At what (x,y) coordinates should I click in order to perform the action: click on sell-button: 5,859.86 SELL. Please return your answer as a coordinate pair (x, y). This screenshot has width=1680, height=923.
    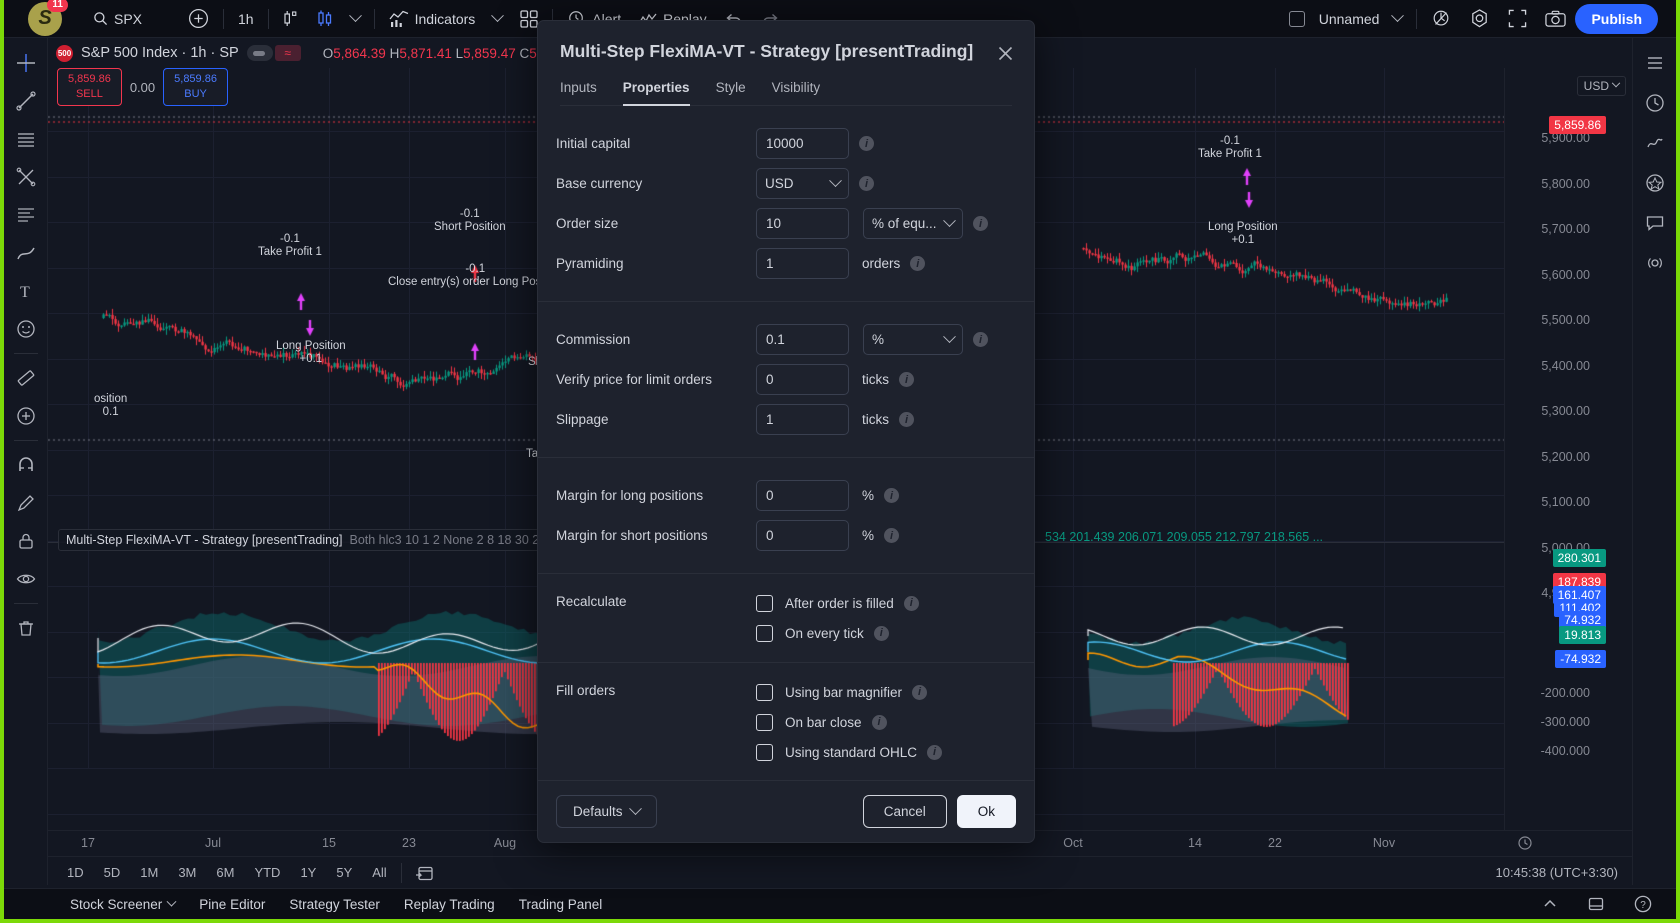
    Looking at the image, I should click on (89, 87).